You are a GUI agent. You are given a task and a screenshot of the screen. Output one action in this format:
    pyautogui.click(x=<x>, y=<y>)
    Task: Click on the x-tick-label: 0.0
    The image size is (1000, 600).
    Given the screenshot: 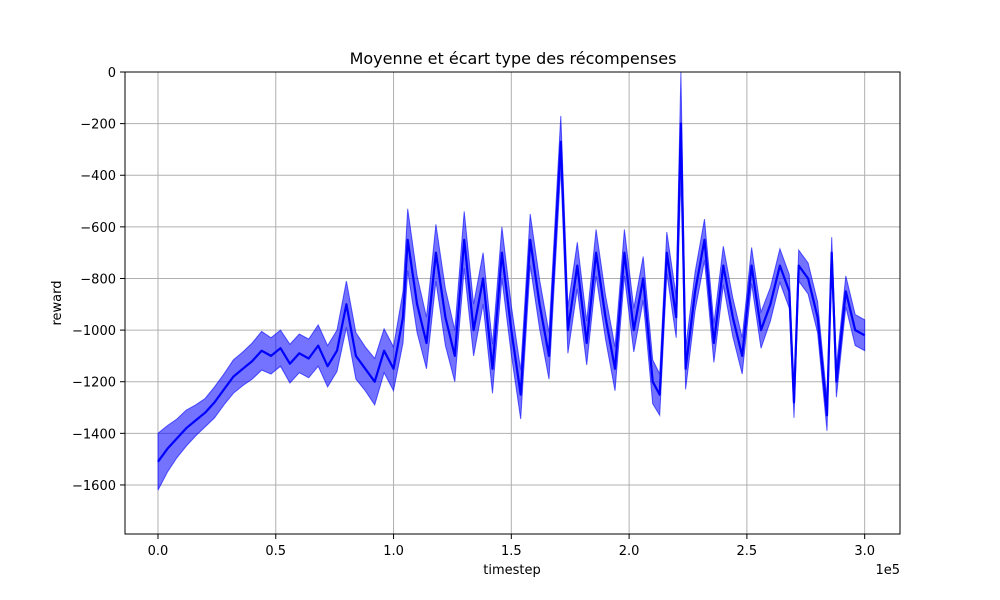 What is the action you would take?
    pyautogui.click(x=158, y=551)
    